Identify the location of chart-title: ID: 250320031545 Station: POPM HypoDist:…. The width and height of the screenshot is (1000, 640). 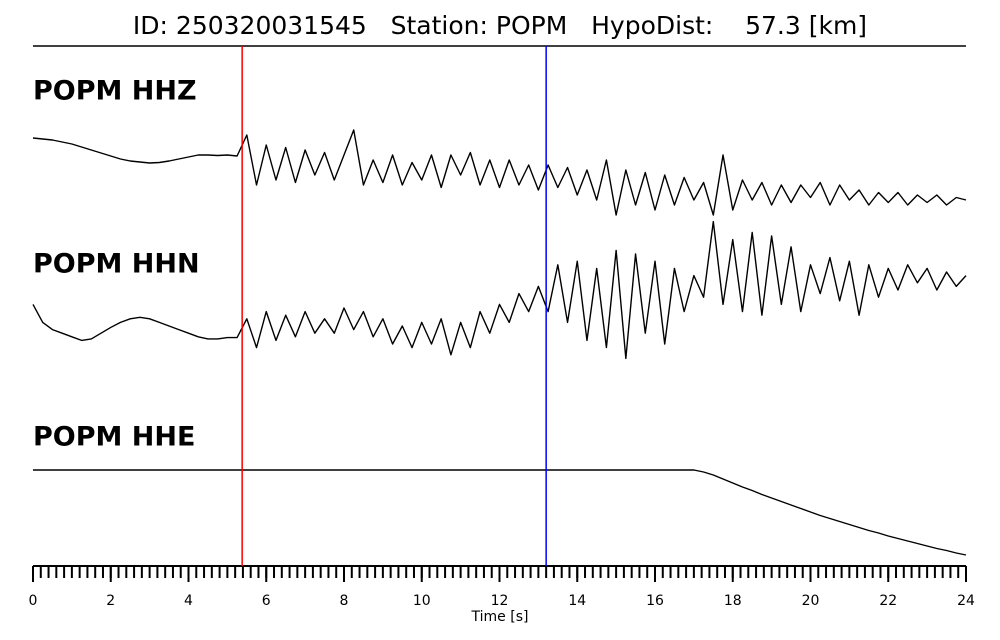
(500, 25).